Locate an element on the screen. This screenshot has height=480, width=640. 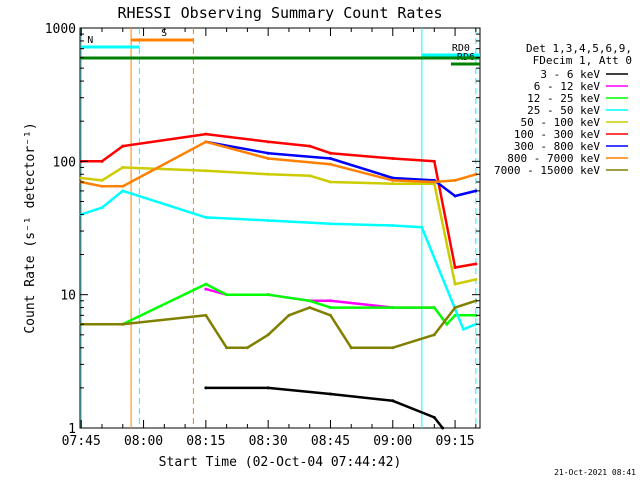
x-tick-label-1: 08:00 is located at coordinates (143, 441).